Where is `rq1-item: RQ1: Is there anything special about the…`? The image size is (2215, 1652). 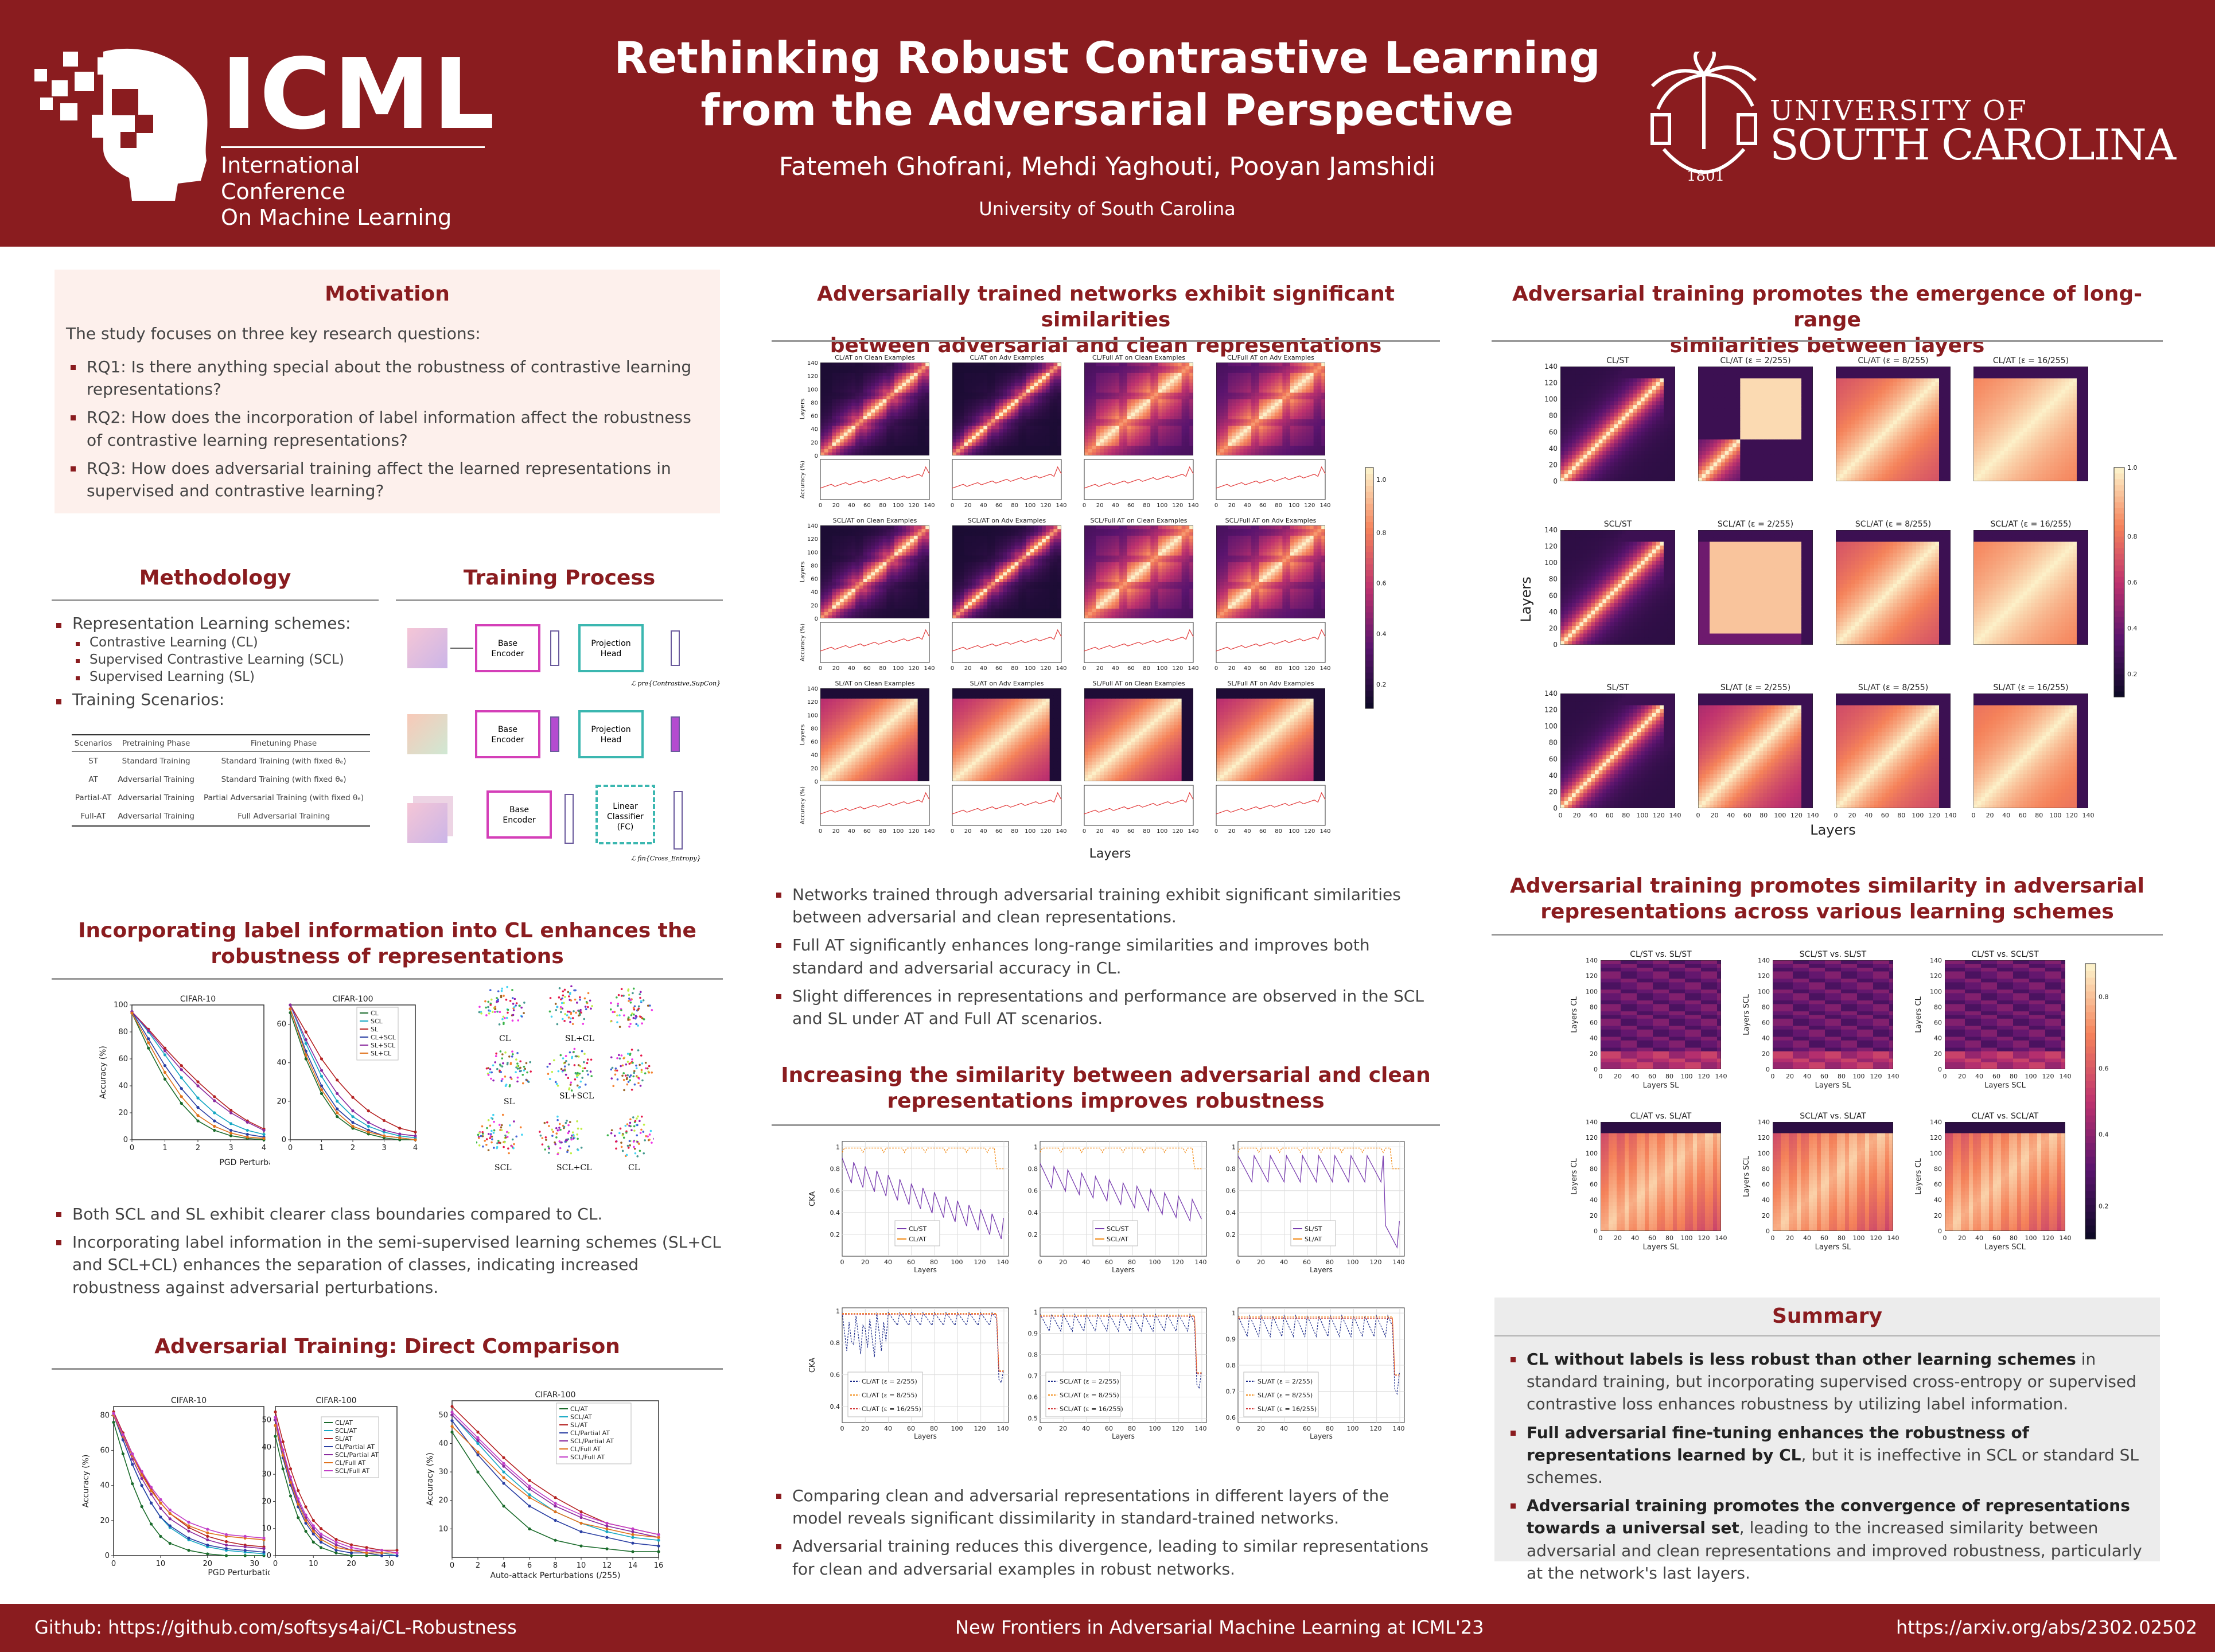
rq1-item: RQ1: Is there anything special about the… is located at coordinates (387, 378).